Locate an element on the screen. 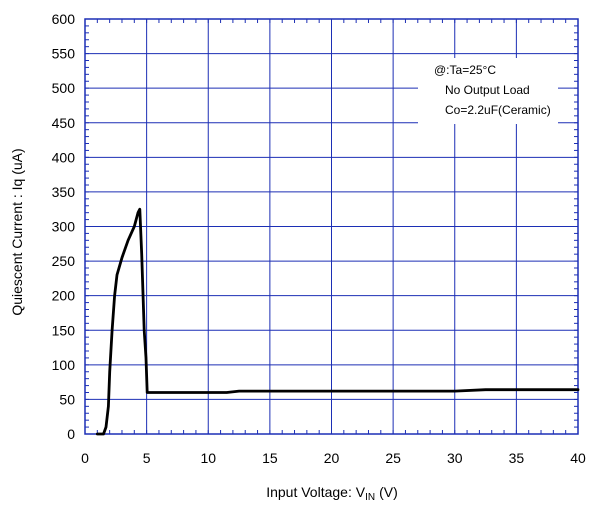  x-axis-title-subscript: IN is located at coordinates (370, 497).